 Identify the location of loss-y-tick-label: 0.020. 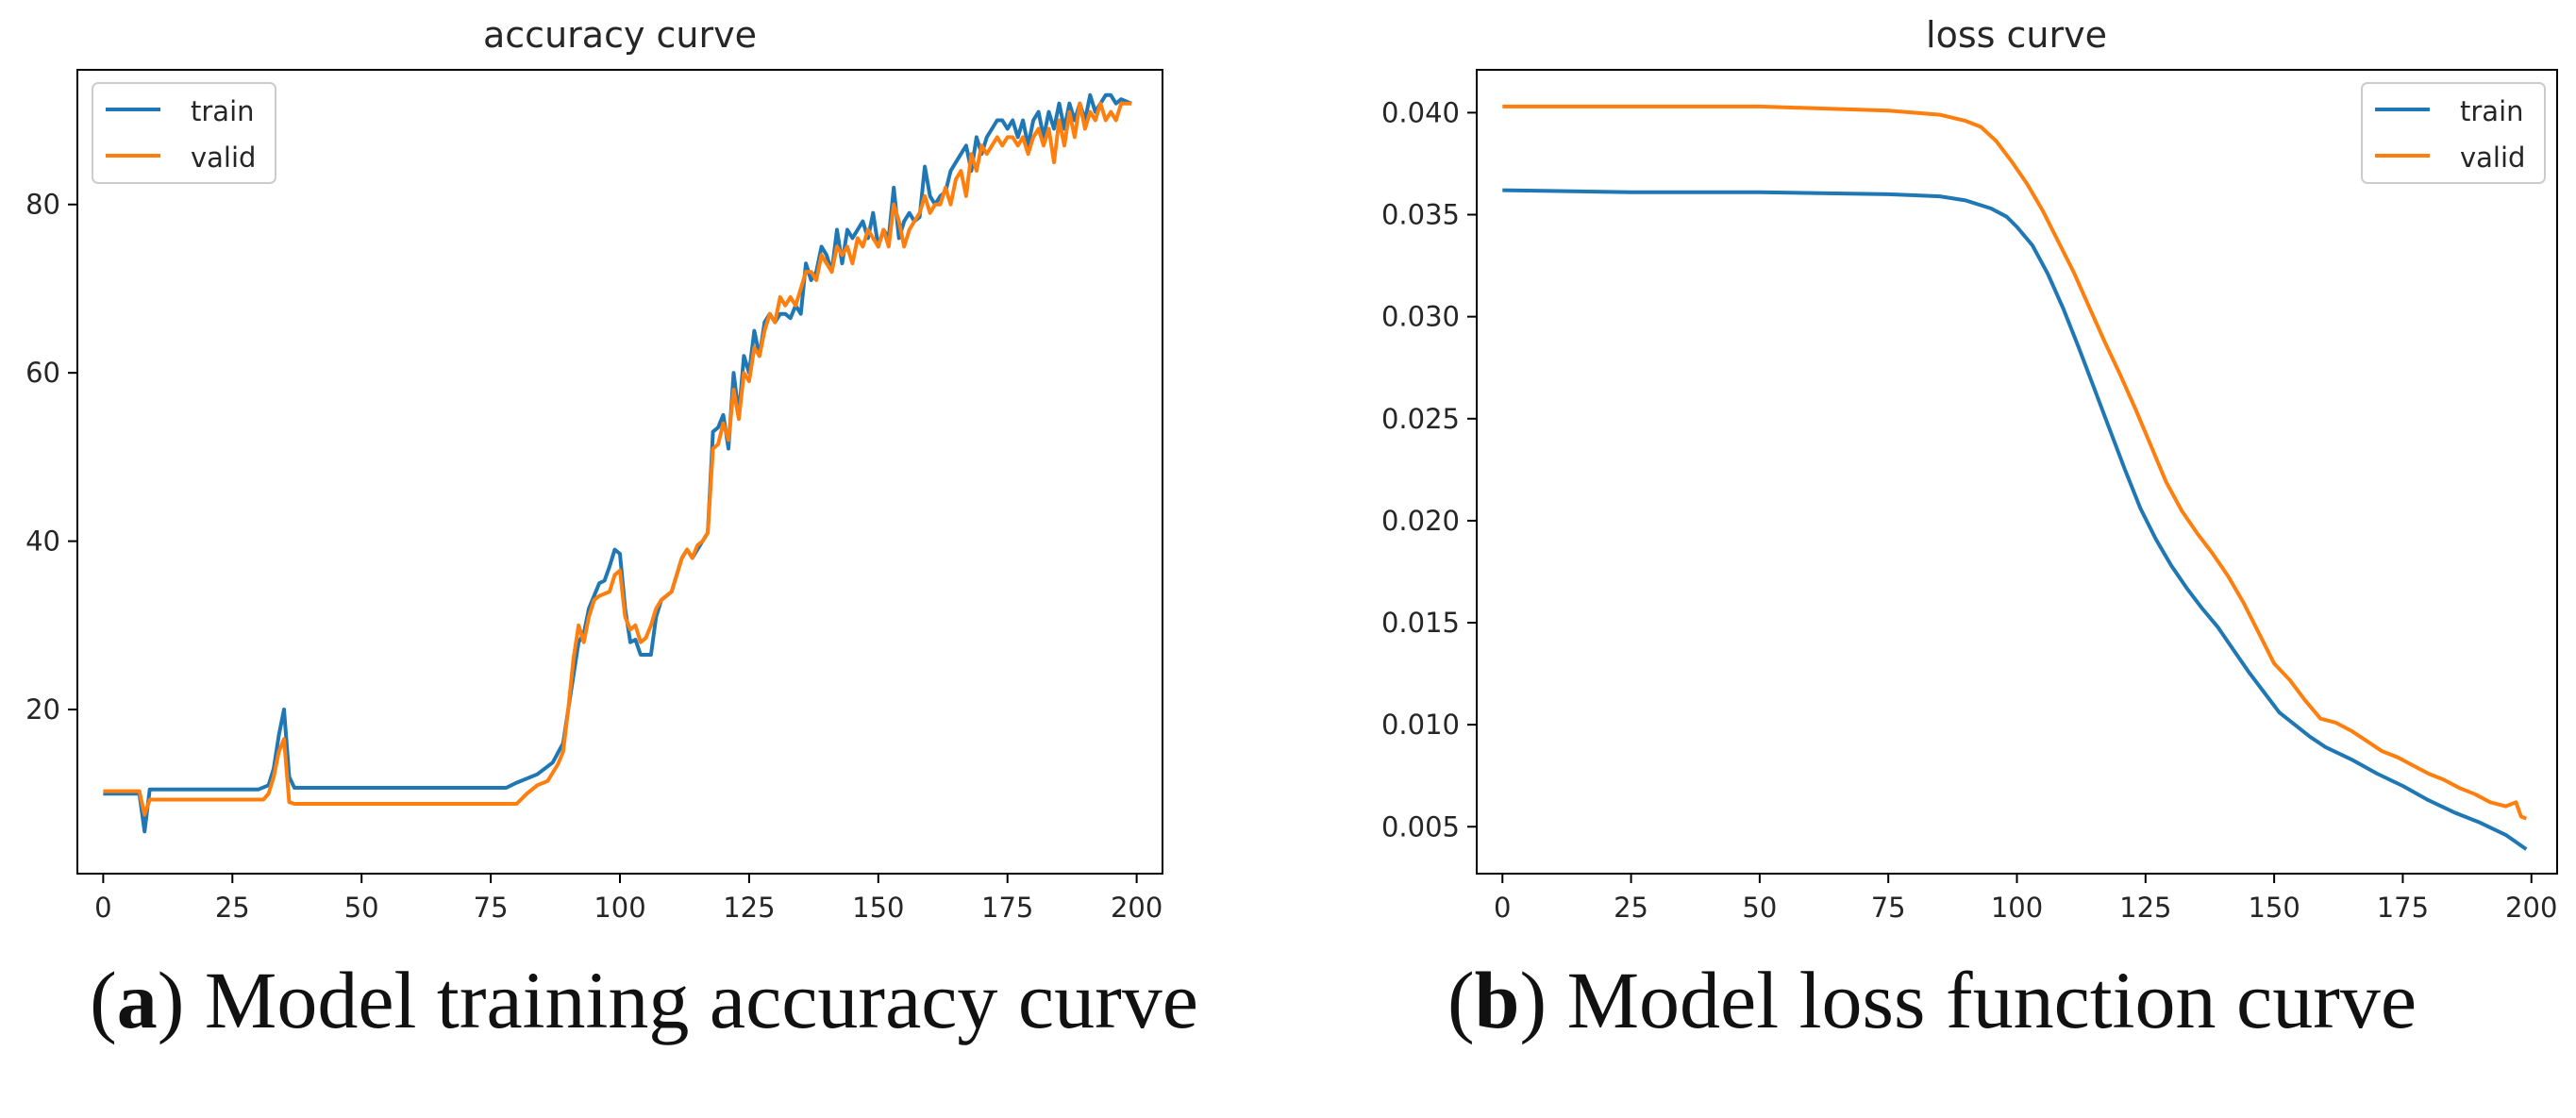
(1420, 521).